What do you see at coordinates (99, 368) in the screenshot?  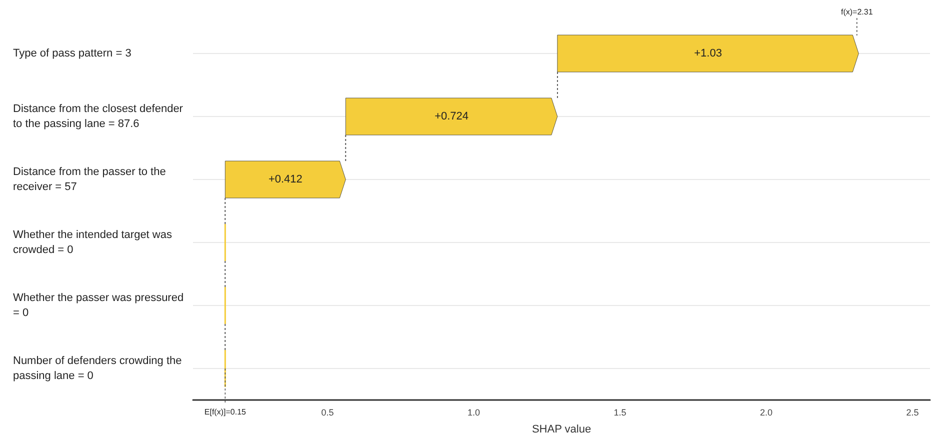 I see `y-tick-label: Number of defenders crowding the passing lane = 0` at bounding box center [99, 368].